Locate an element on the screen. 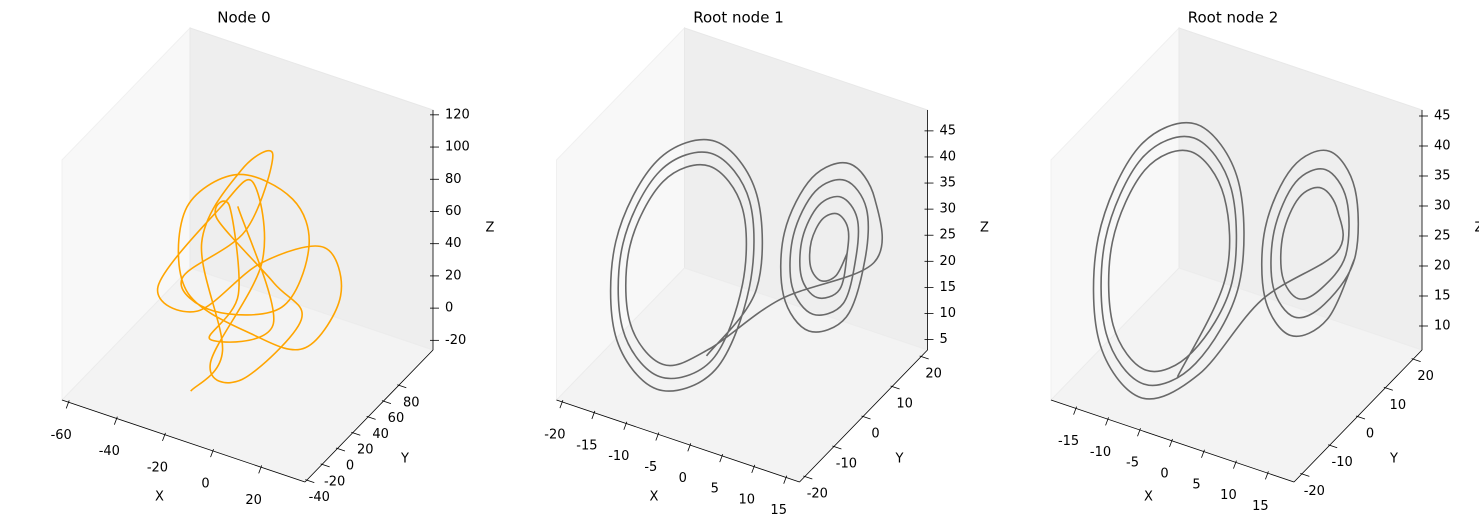 This screenshot has height=531, width=1479. z-tick-label: 0 is located at coordinates (449, 308).